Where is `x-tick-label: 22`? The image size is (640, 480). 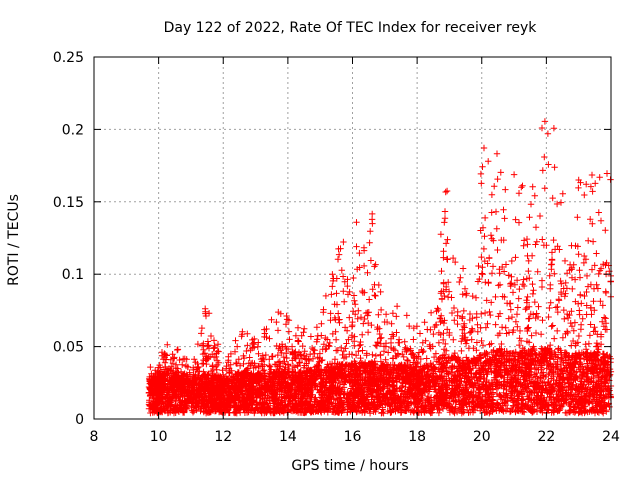 x-tick-label: 22 is located at coordinates (546, 437).